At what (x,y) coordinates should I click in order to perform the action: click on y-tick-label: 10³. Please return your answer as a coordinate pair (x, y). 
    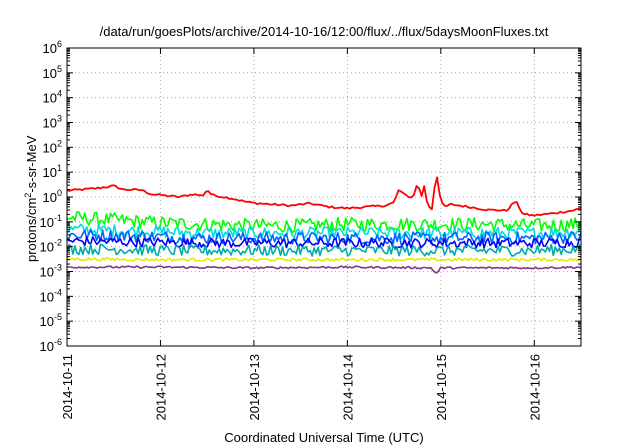
    Looking at the image, I should click on (52, 122).